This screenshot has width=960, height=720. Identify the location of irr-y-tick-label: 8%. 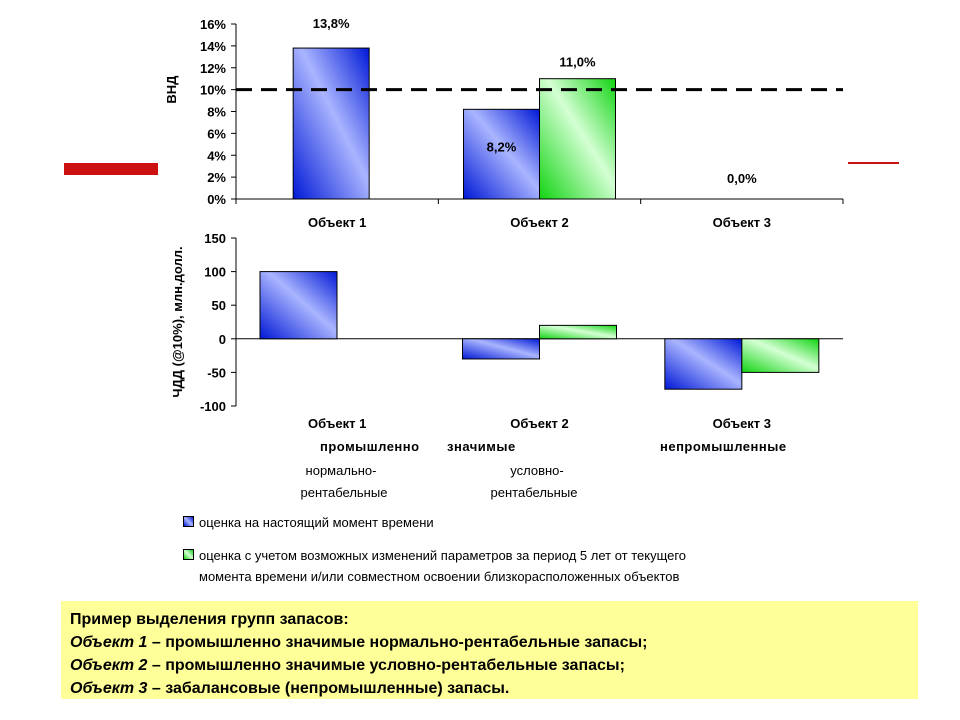
(216, 112).